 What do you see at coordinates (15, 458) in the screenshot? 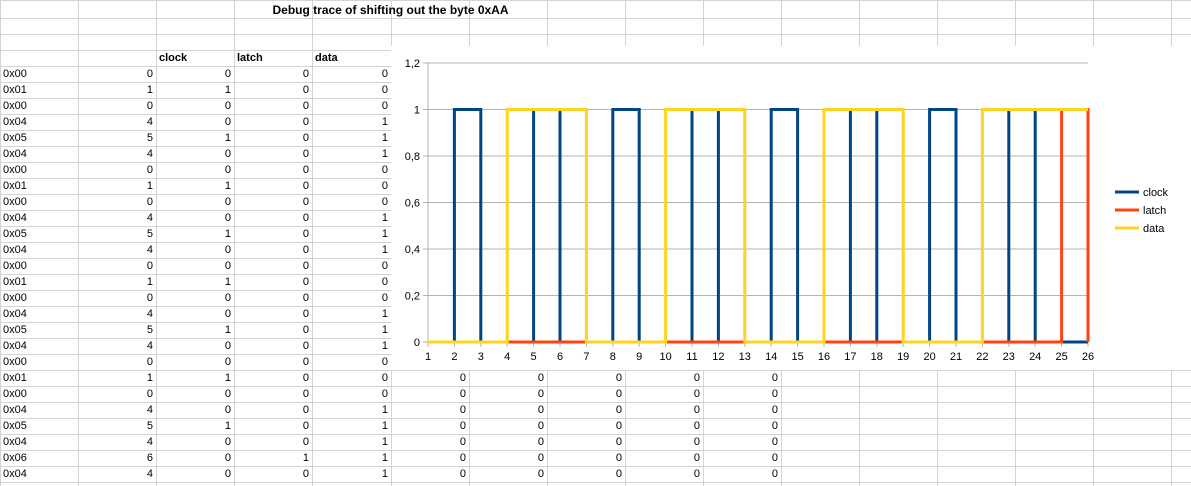
I see `row-label-cell: 0x06` at bounding box center [15, 458].